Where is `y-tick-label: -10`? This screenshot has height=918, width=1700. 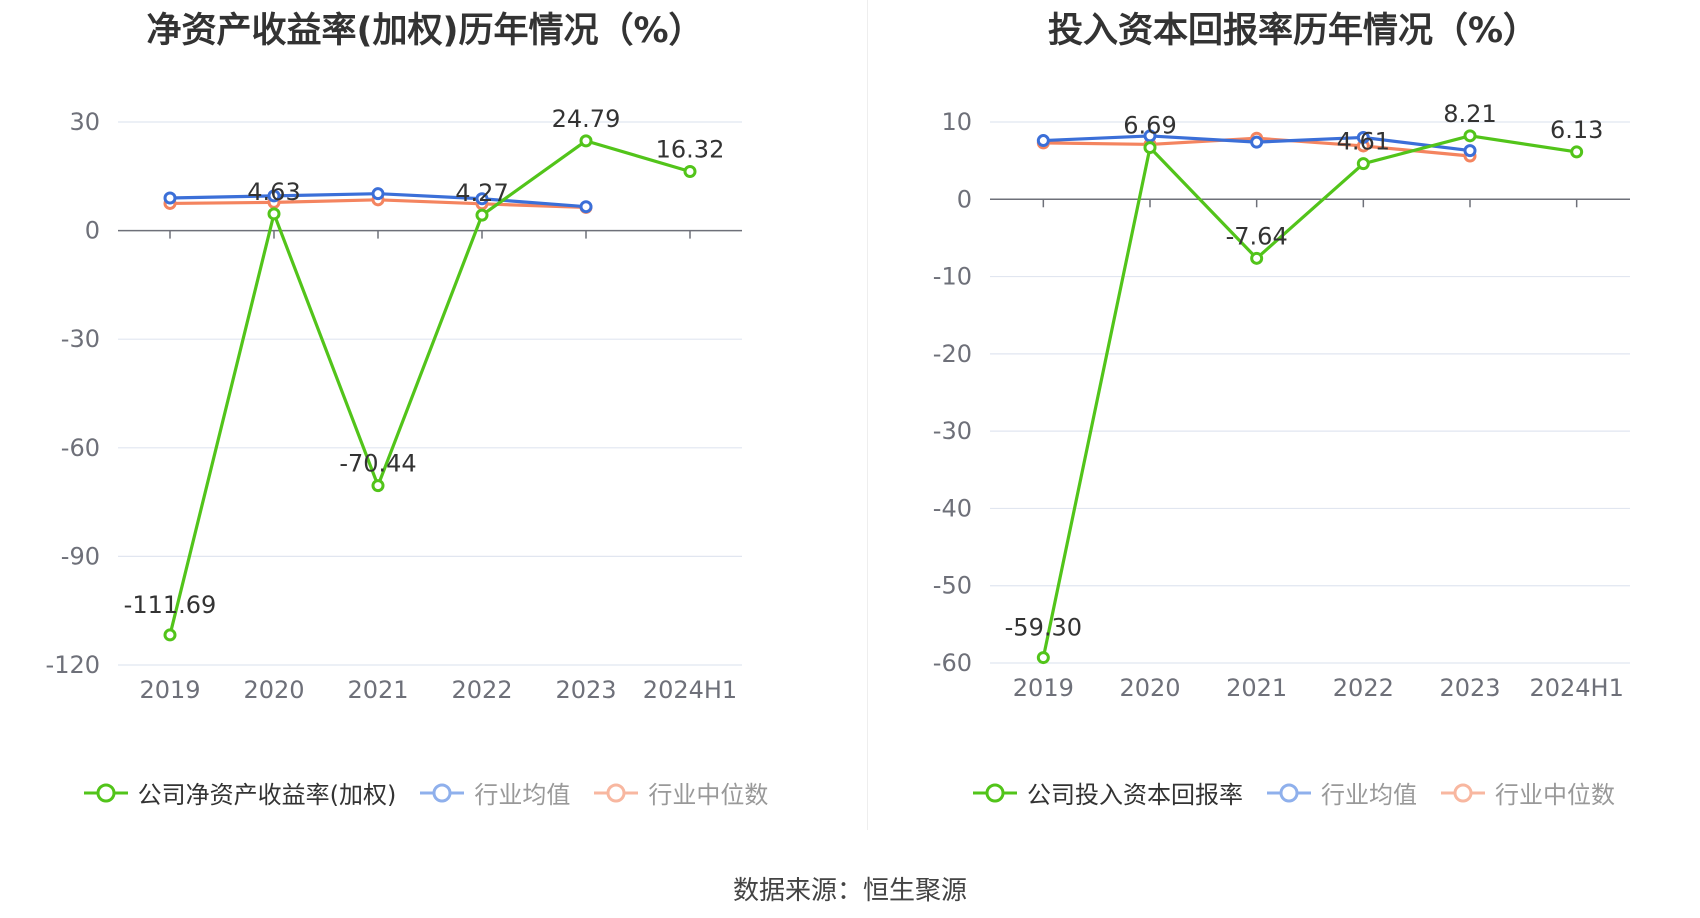 y-tick-label: -10 is located at coordinates (952, 277).